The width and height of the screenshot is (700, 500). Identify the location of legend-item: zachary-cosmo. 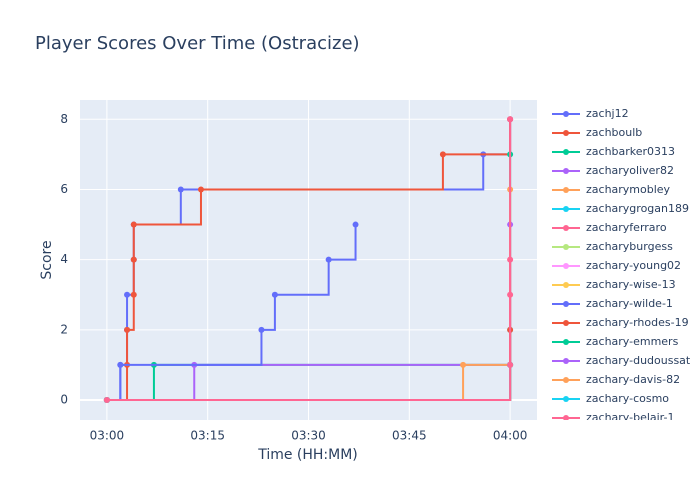
(610, 398).